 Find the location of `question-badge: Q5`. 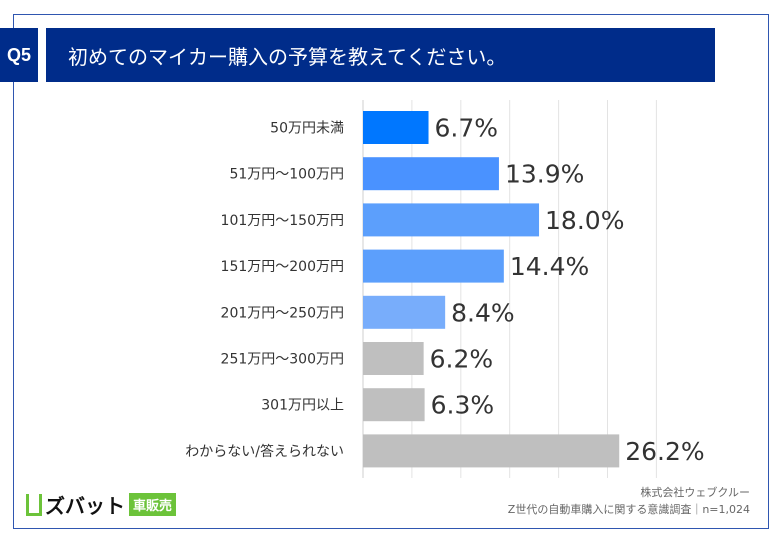

question-badge: Q5 is located at coordinates (19, 55).